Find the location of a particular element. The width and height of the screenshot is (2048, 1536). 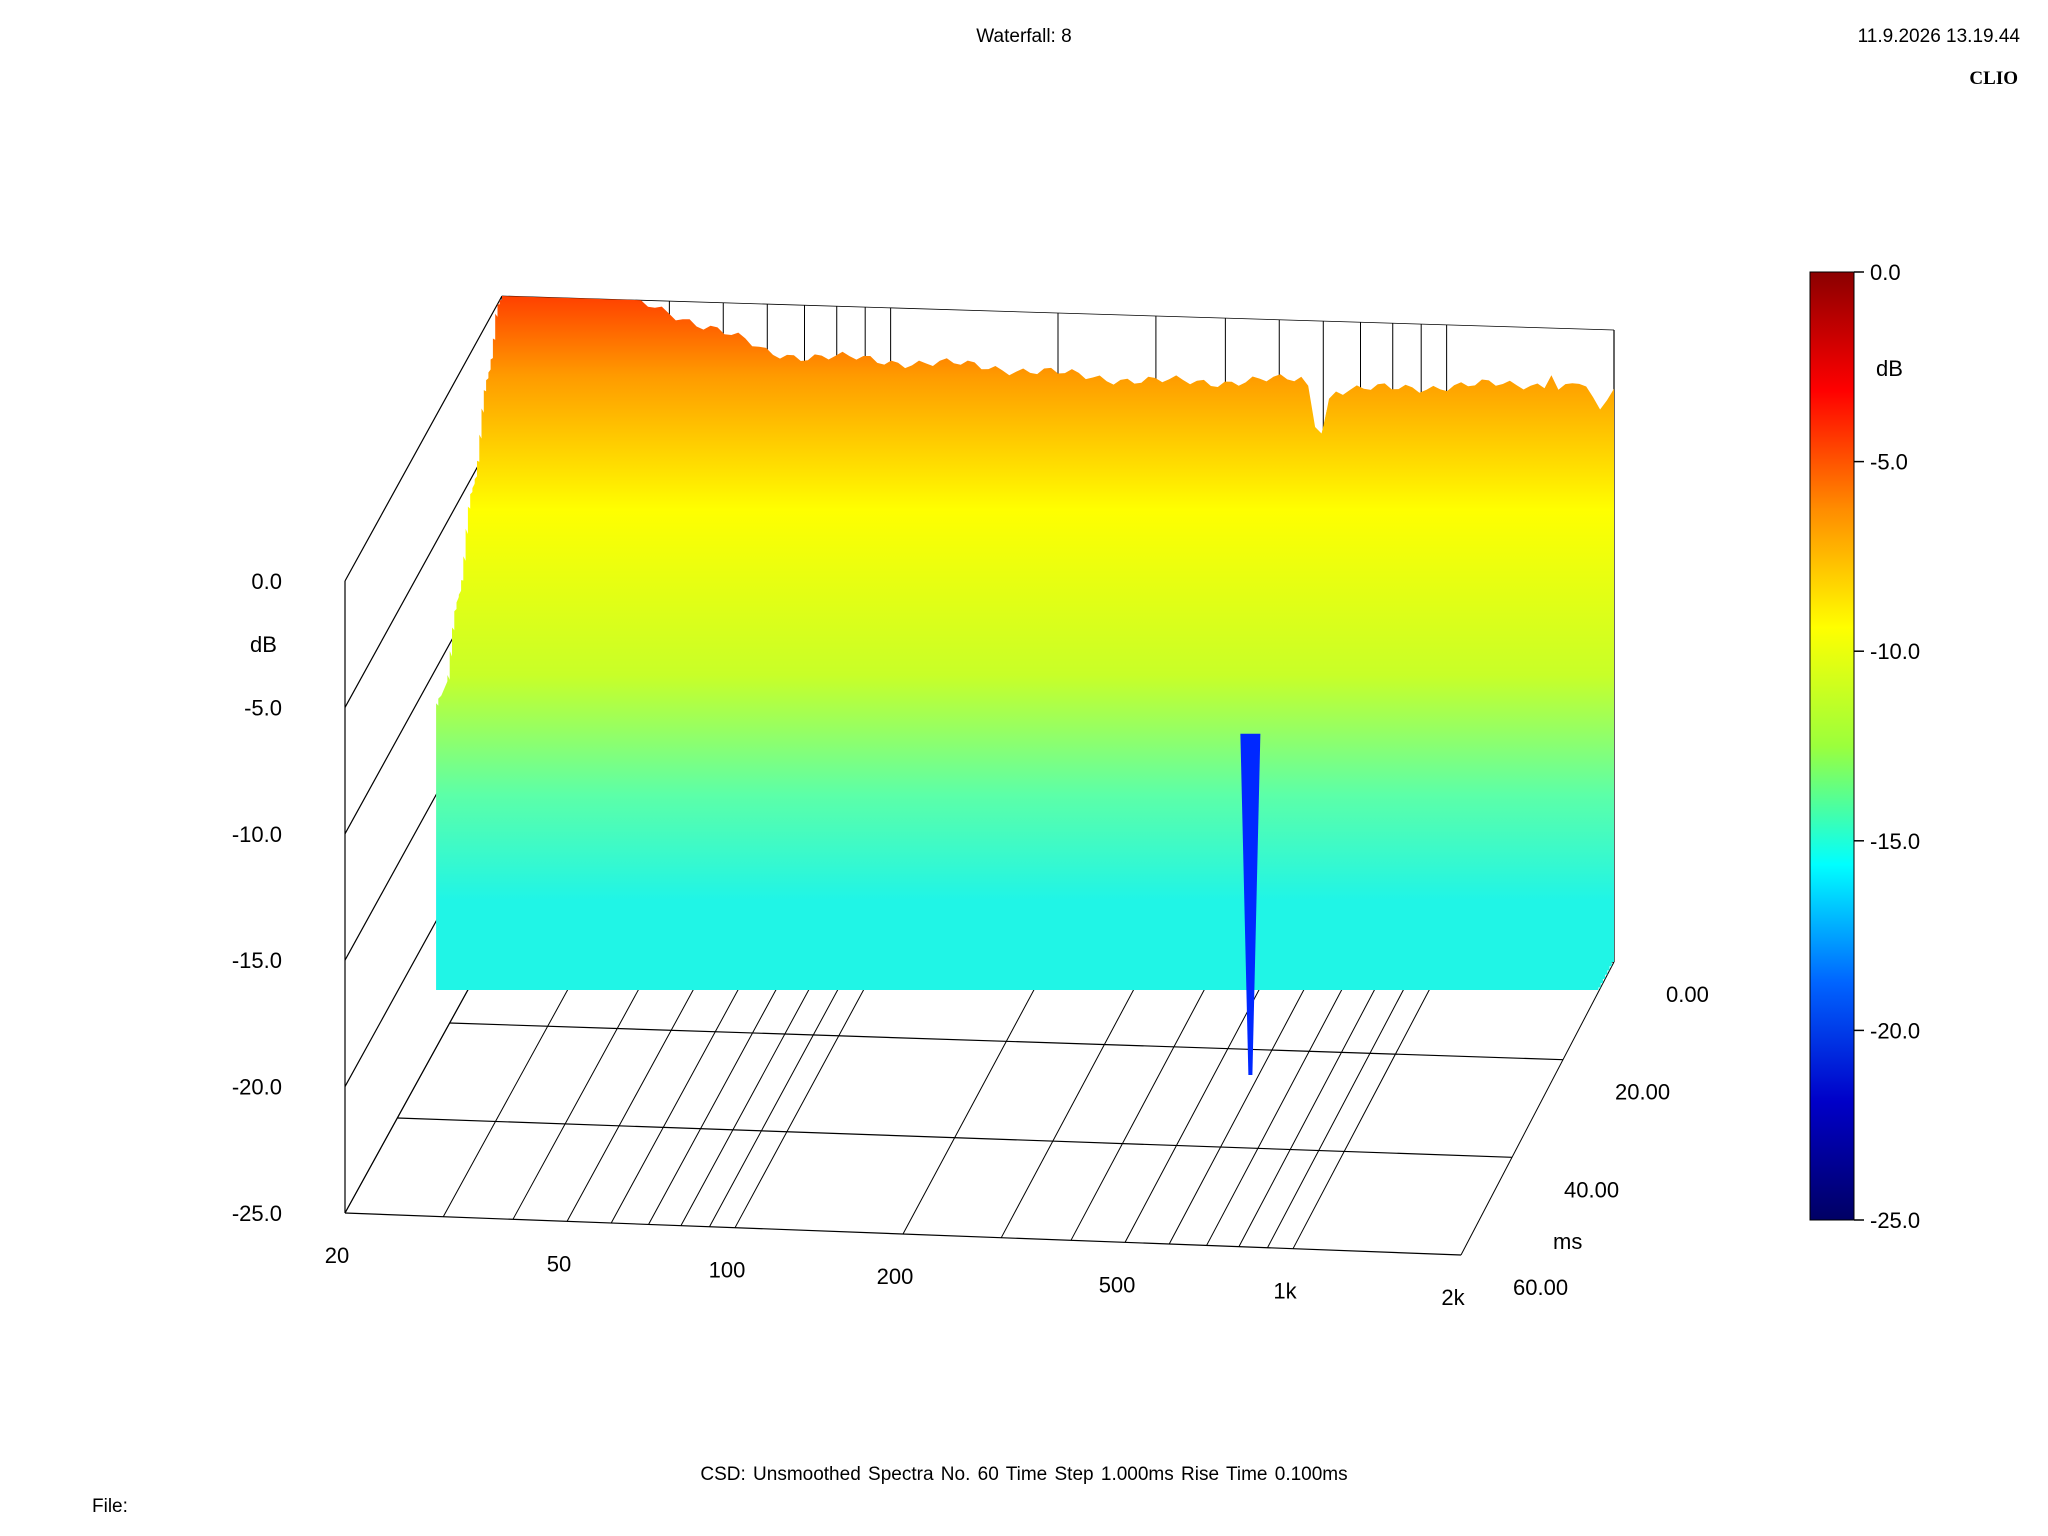

notch-spike is located at coordinates (1250, 904).